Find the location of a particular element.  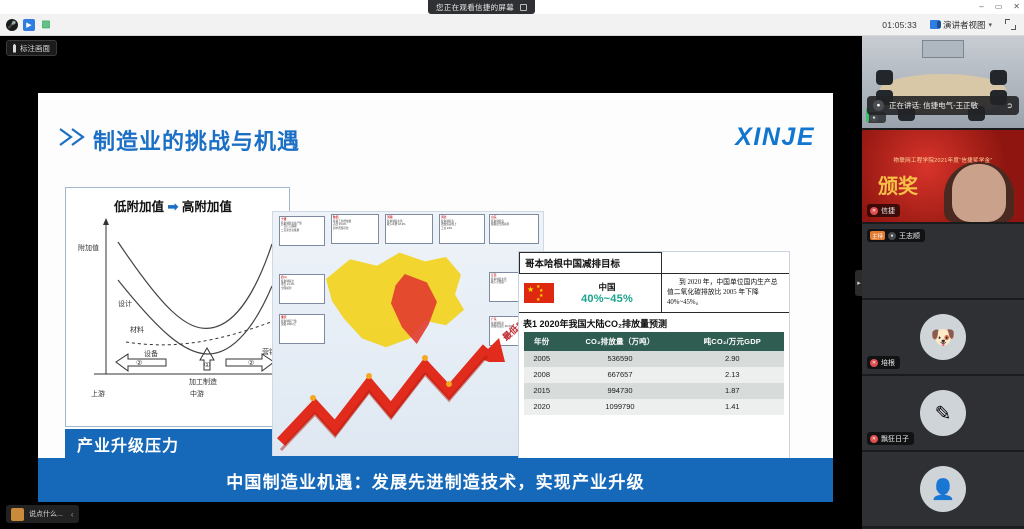

view-mode-label: 演讲者视图 is located at coordinates (964, 24).